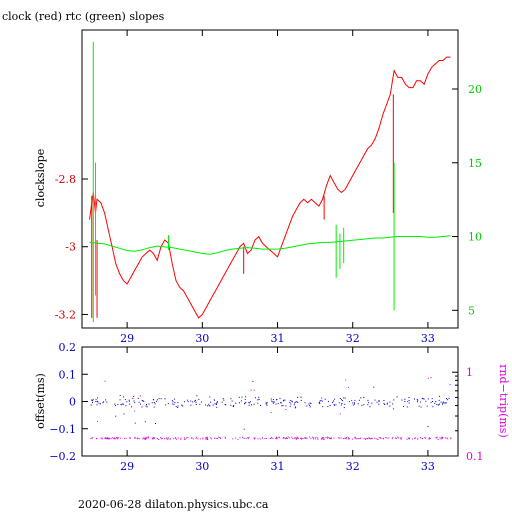  What do you see at coordinates (469, 372) in the screenshot?
I see `y2-tick-label: 1` at bounding box center [469, 372].